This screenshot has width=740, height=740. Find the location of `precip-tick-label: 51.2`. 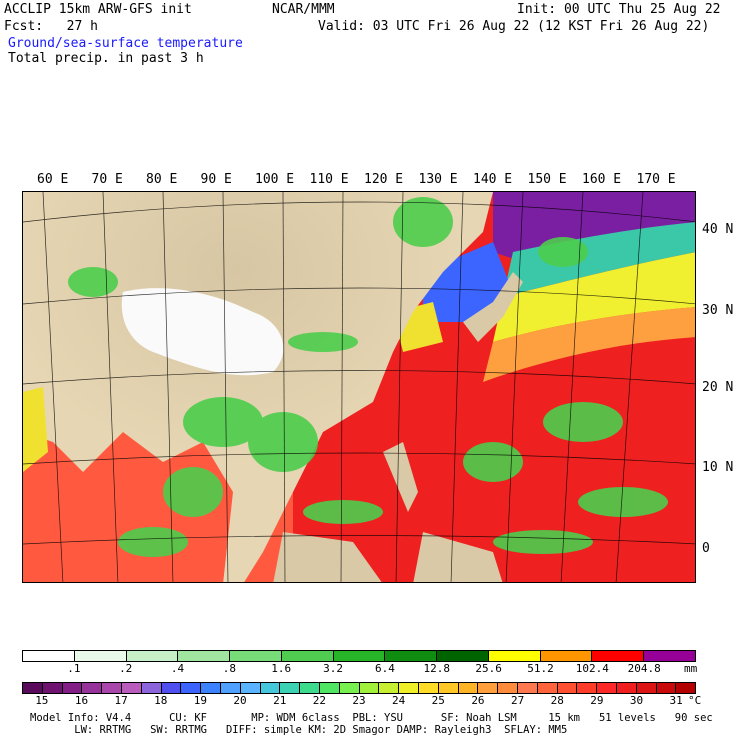

precip-tick-label: 51.2 is located at coordinates (540, 668).